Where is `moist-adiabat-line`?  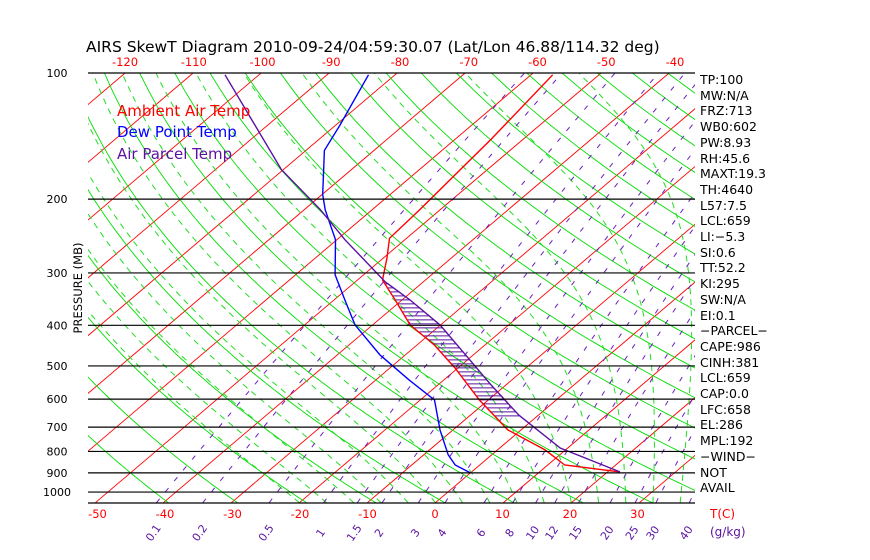
moist-adiabat-line is located at coordinates (635, 288).